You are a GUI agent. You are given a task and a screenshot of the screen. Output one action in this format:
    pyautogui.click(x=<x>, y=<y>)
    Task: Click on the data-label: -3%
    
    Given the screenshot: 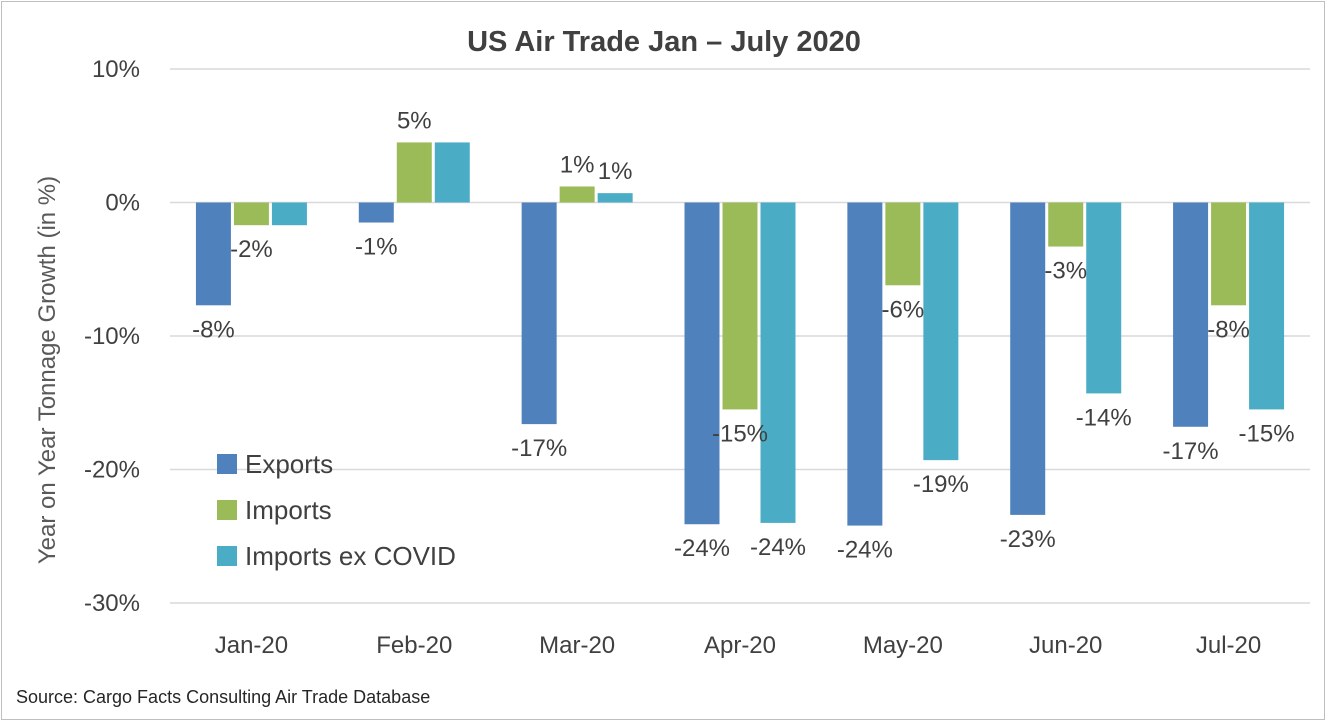 What is the action you would take?
    pyautogui.click(x=1065, y=271)
    